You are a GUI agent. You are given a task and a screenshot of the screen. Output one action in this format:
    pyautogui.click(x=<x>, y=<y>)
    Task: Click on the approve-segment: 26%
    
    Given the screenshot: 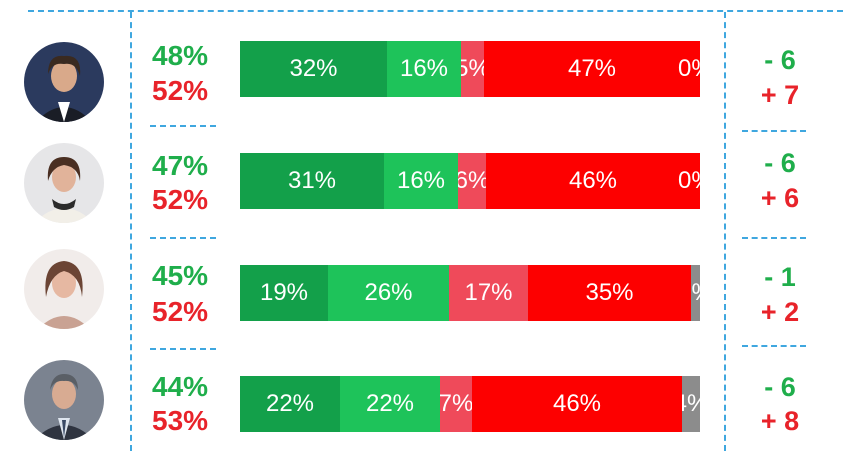 What is the action you would take?
    pyautogui.click(x=388, y=293)
    